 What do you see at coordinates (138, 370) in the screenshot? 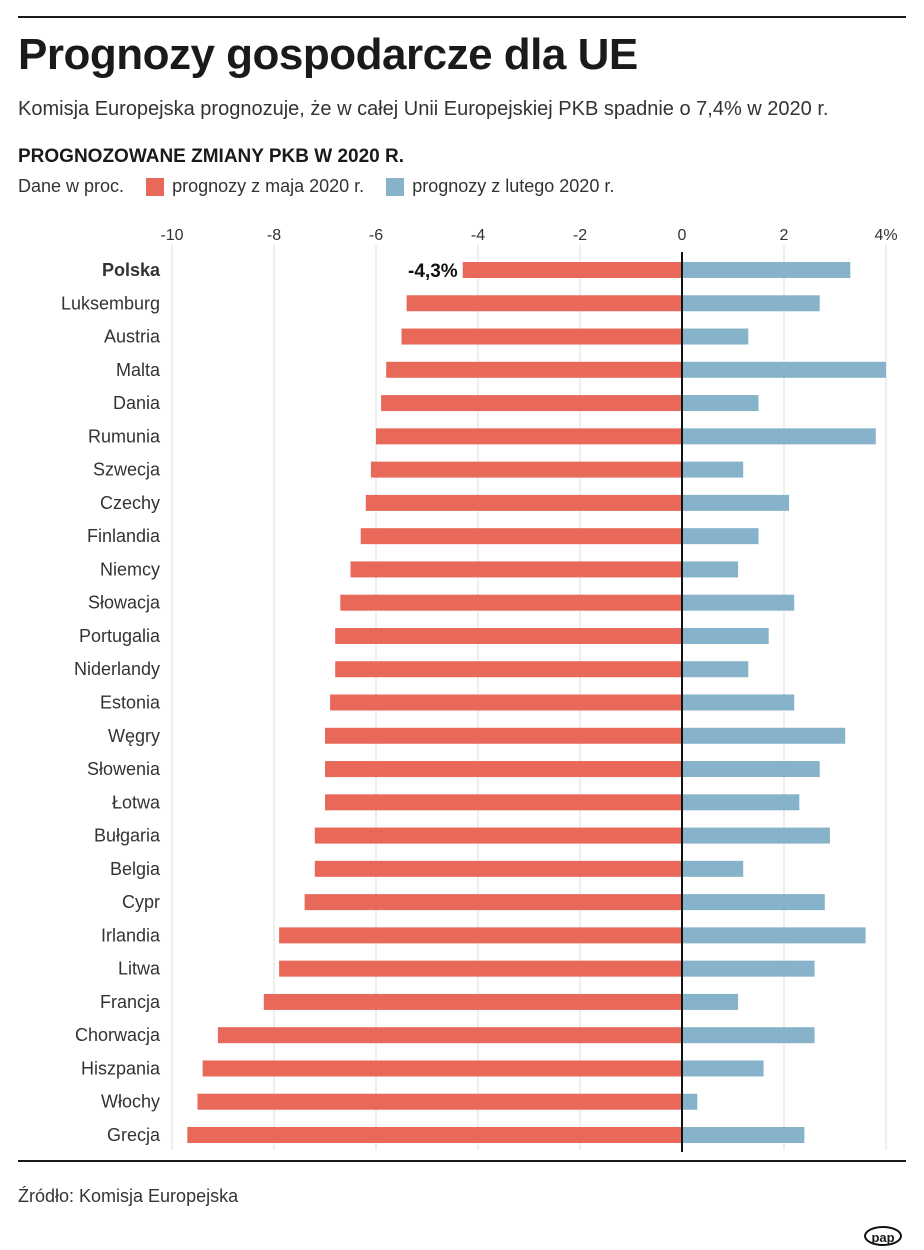
I see `category-label: Malta` at bounding box center [138, 370].